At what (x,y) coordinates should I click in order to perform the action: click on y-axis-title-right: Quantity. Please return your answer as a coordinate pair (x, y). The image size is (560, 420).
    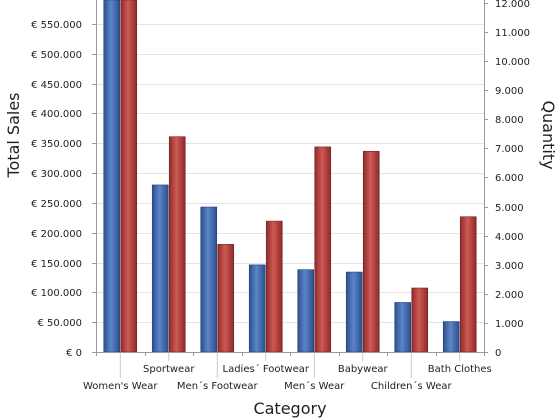
    Looking at the image, I should click on (548, 134).